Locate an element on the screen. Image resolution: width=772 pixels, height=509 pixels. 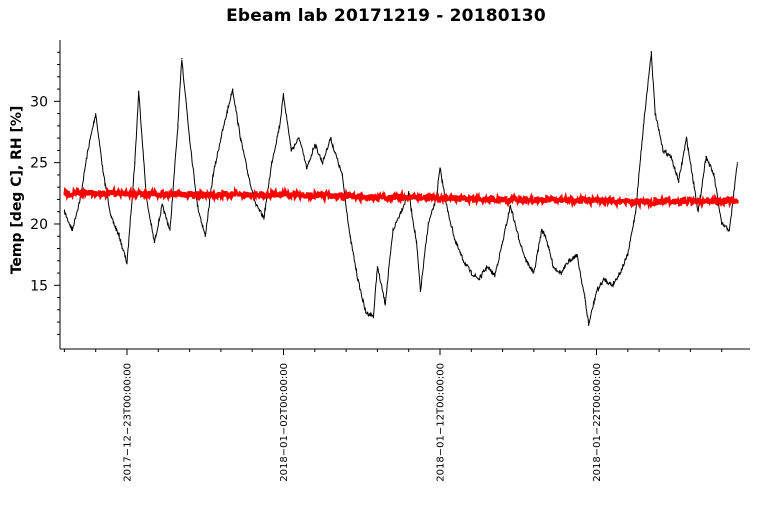
series-1-trace is located at coordinates (401, 197).